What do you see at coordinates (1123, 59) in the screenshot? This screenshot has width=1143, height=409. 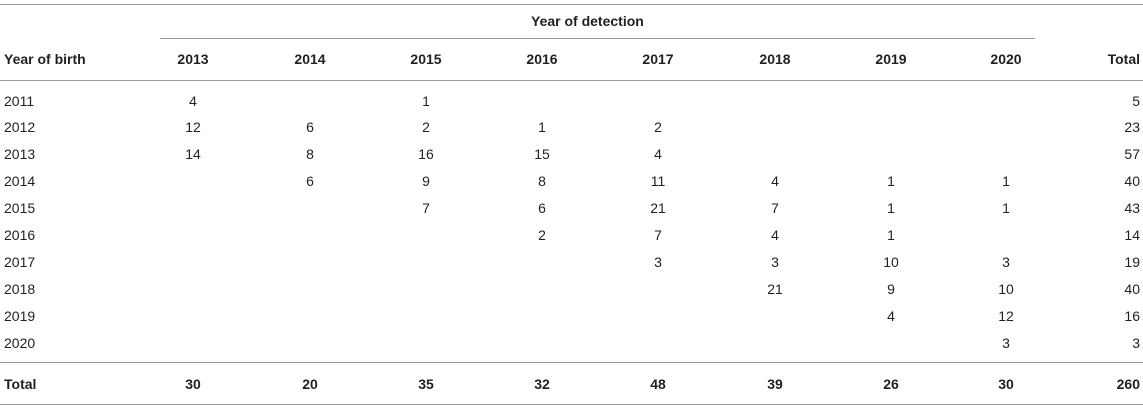 I see `total-header: Total` at bounding box center [1123, 59].